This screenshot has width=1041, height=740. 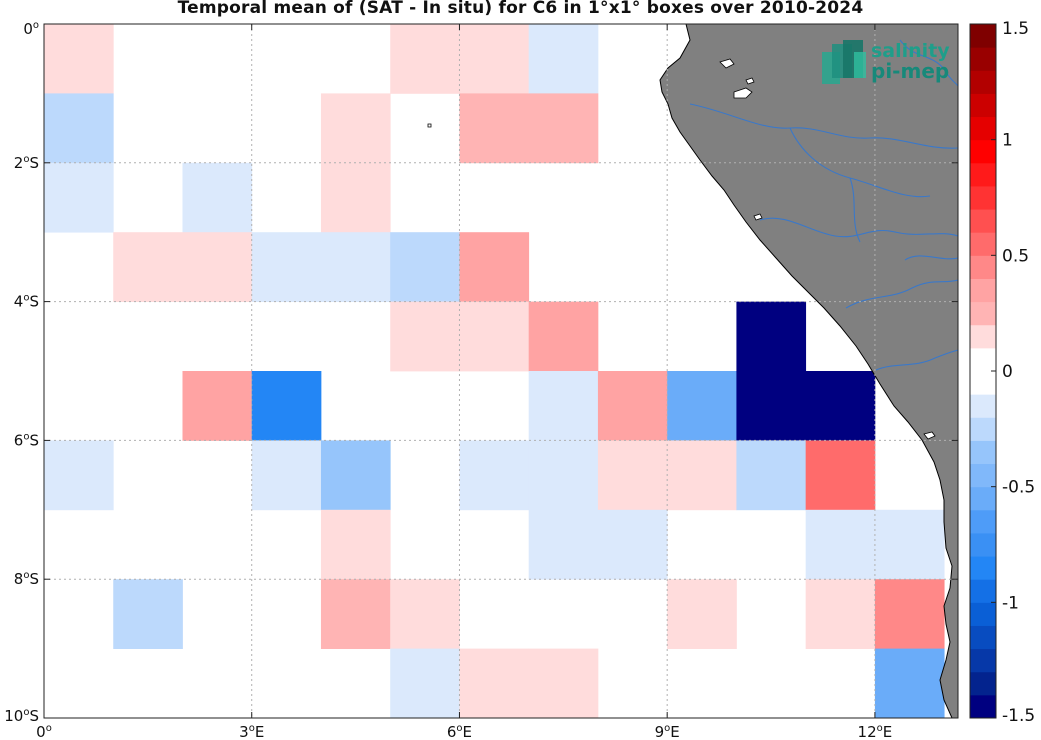 I want to click on x-tick-label: 3oE, so click(x=251, y=731).